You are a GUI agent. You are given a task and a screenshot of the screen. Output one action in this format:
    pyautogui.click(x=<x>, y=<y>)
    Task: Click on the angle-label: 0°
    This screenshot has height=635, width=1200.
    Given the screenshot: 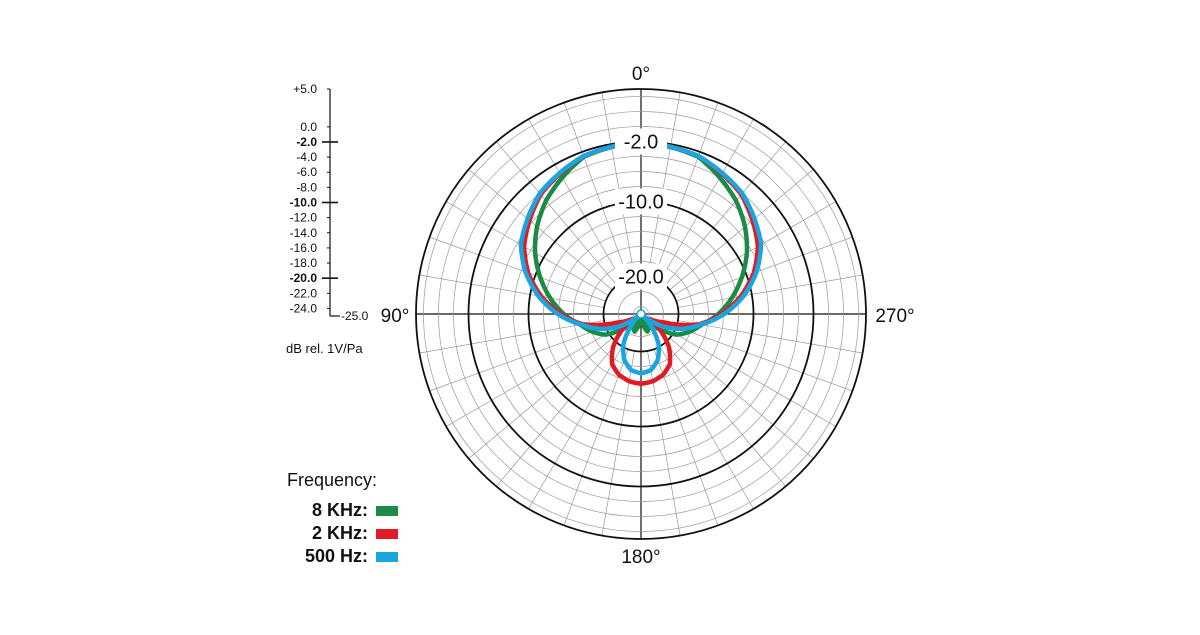 What is the action you would take?
    pyautogui.click(x=641, y=74)
    